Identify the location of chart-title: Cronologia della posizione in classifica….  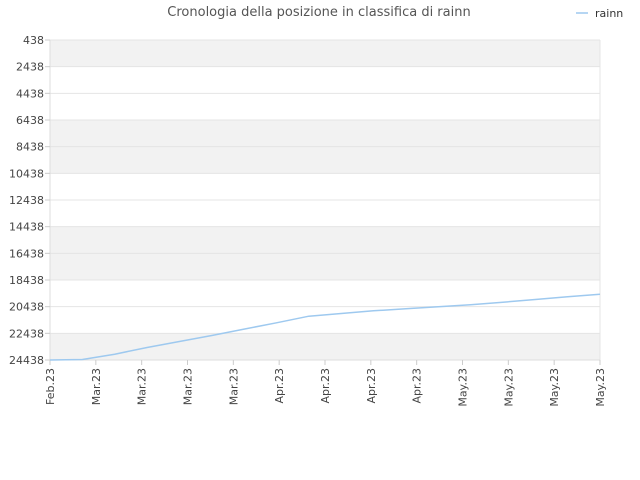
(318, 12).